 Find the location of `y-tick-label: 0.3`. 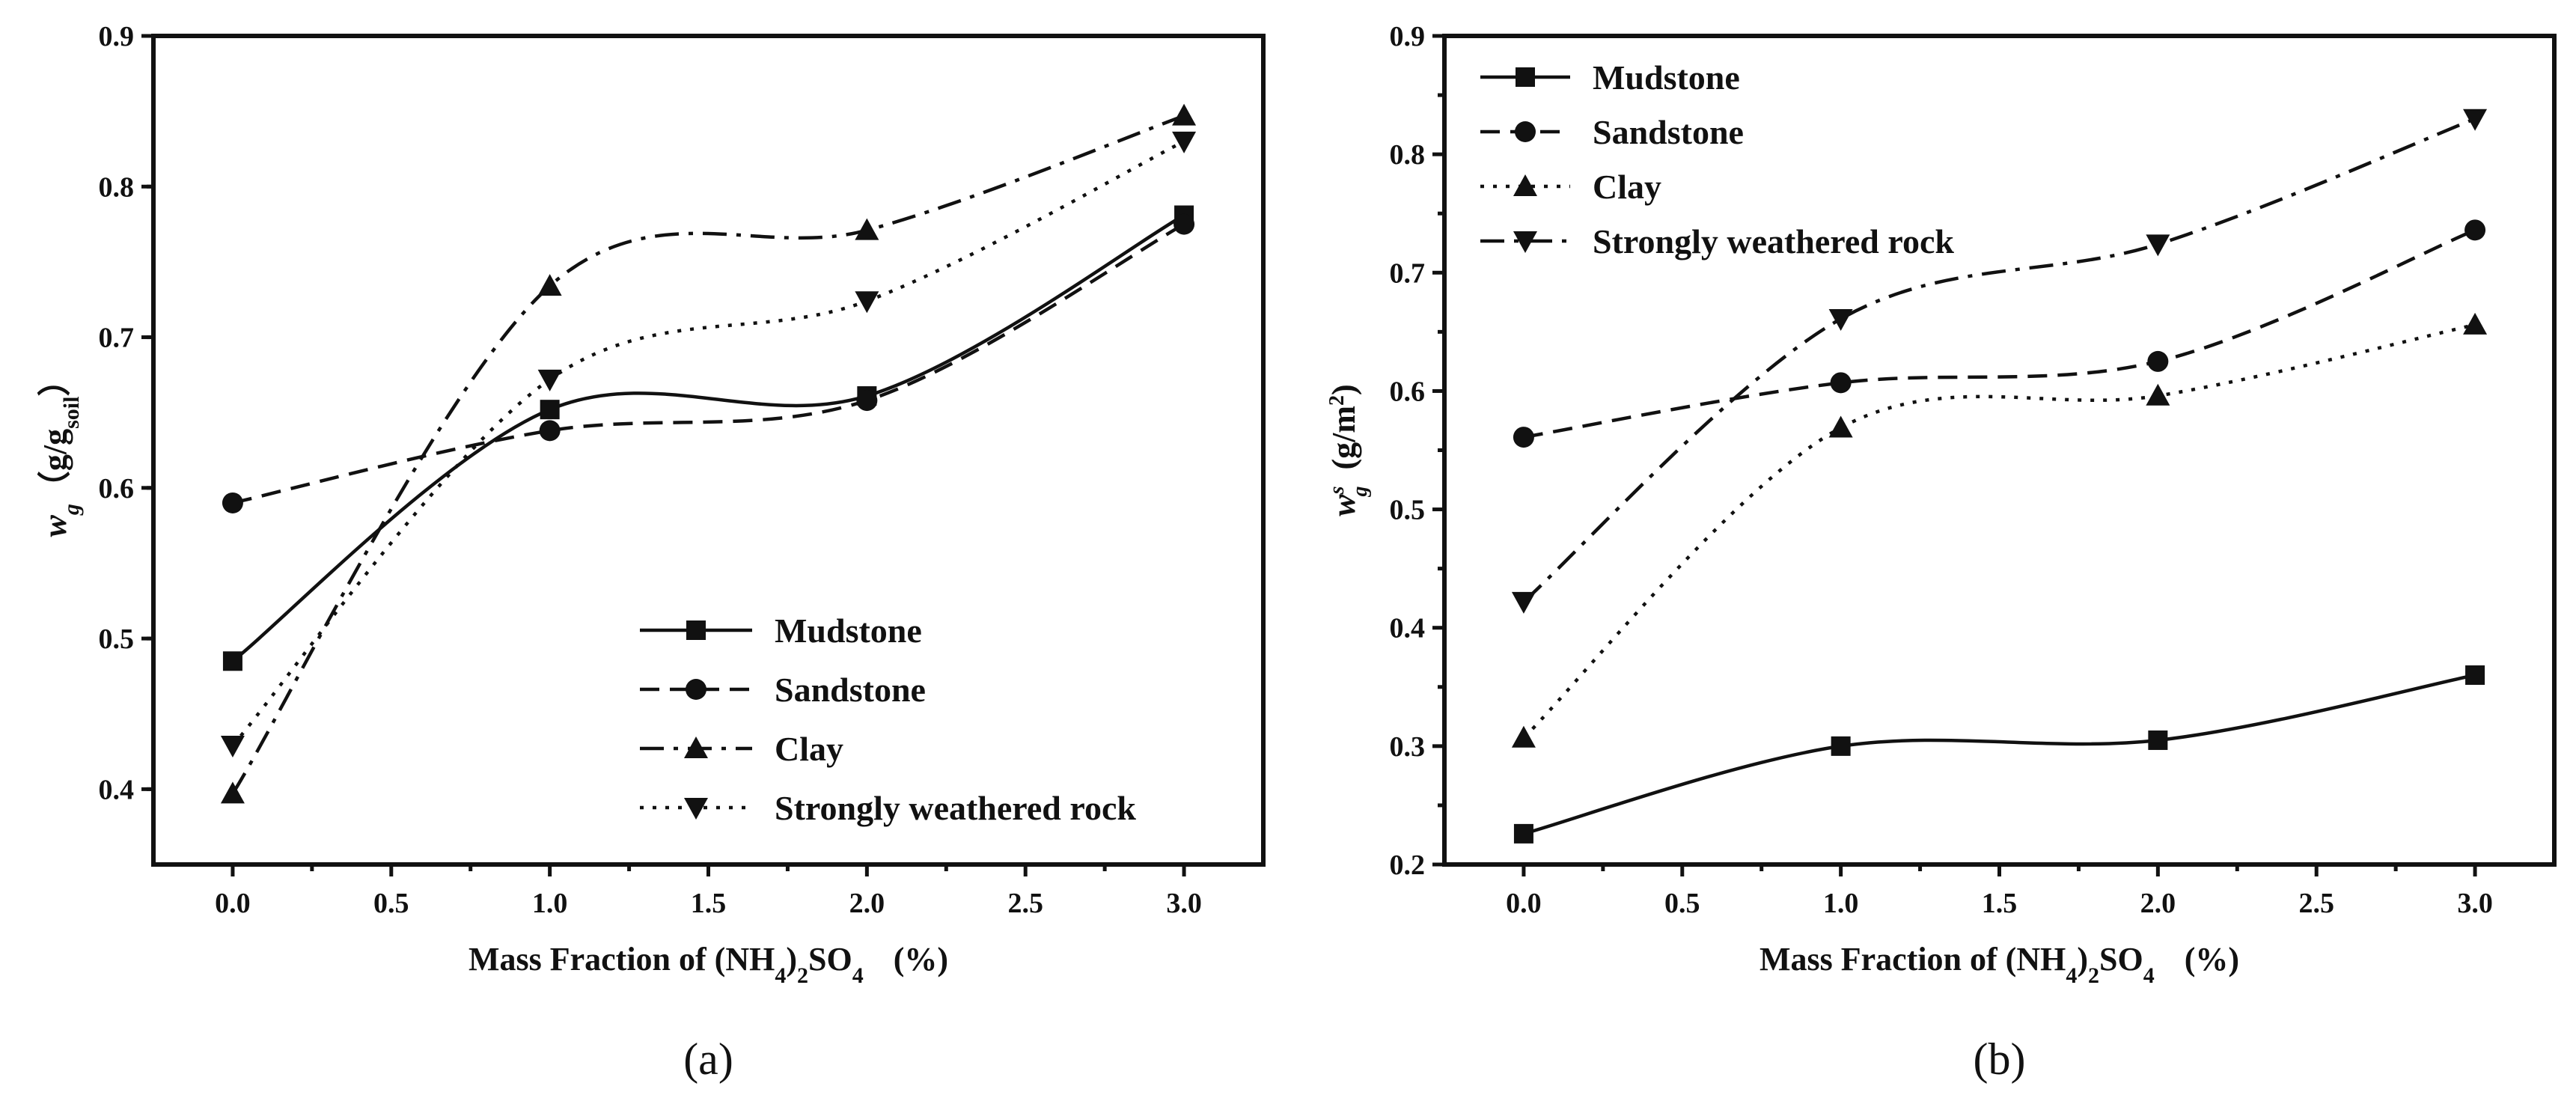

y-tick-label: 0.3 is located at coordinates (1408, 747).